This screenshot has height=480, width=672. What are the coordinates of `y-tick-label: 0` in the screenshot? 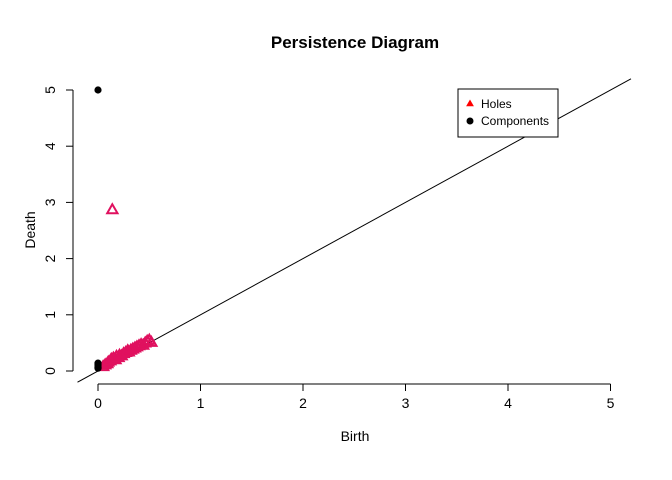 It's located at (50, 371).